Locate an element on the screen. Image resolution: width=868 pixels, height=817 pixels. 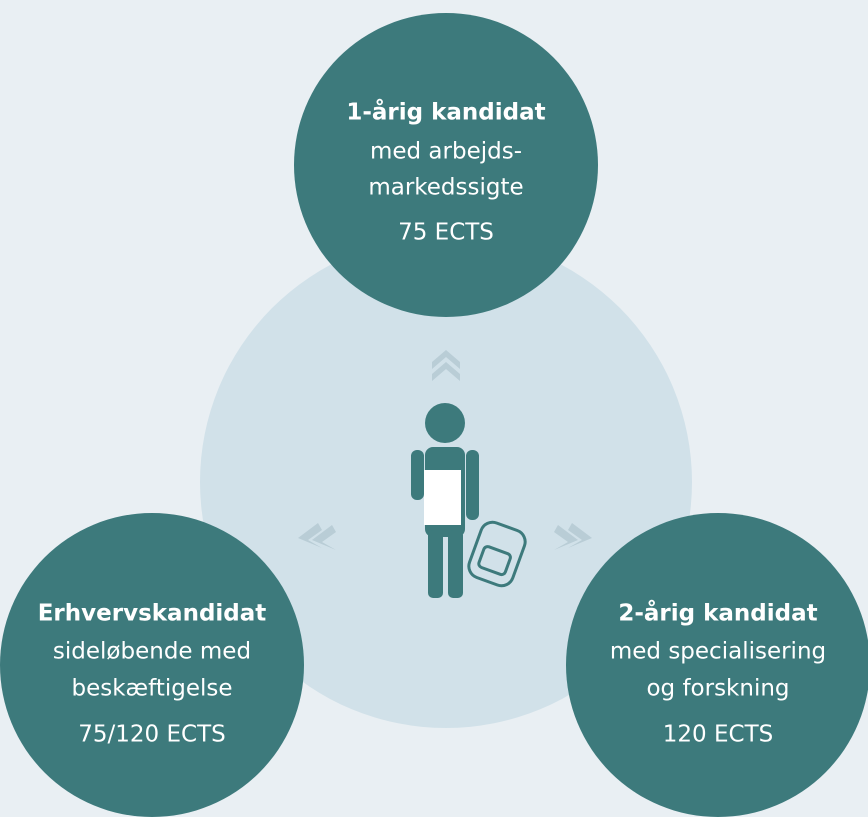
arrows is located at coordinates (445, 450).